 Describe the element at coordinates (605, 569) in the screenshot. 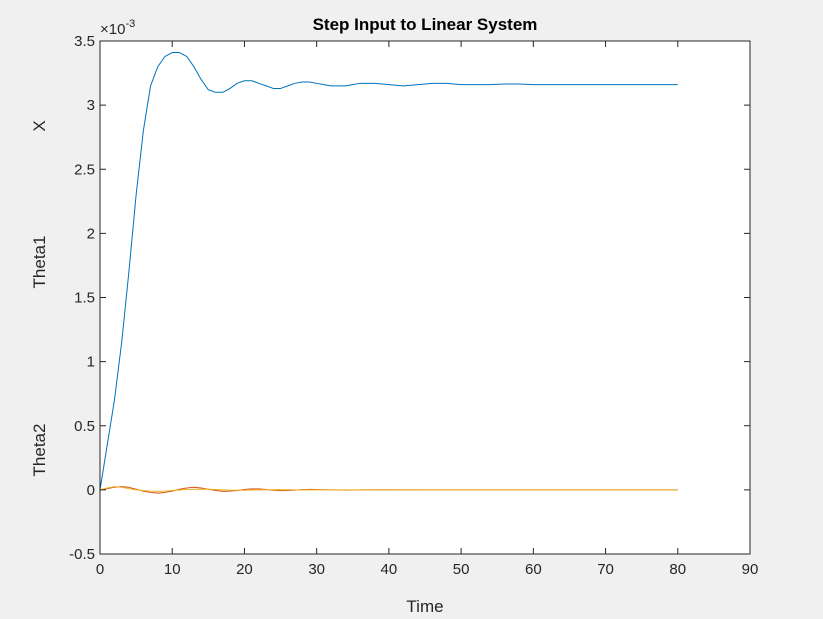

I see `x-tick-label: 70` at that location.